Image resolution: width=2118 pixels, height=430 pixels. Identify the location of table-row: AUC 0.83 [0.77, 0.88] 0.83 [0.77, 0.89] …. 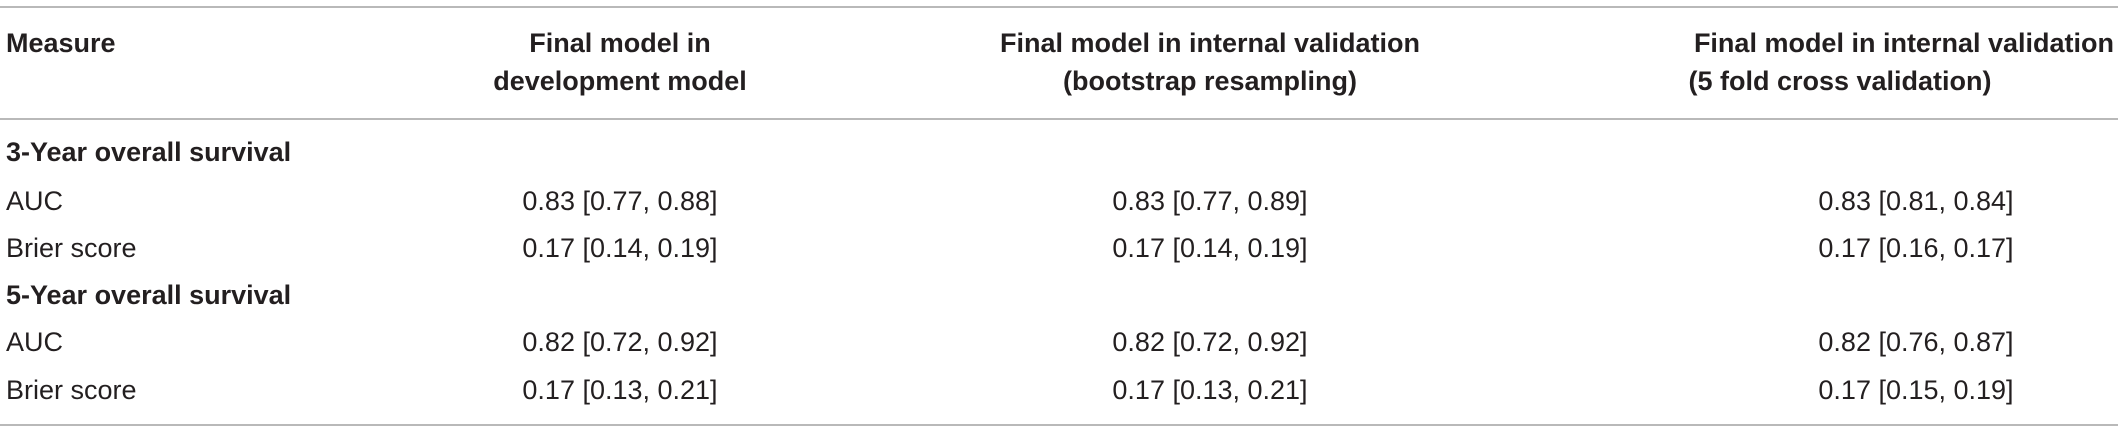
(1059, 201).